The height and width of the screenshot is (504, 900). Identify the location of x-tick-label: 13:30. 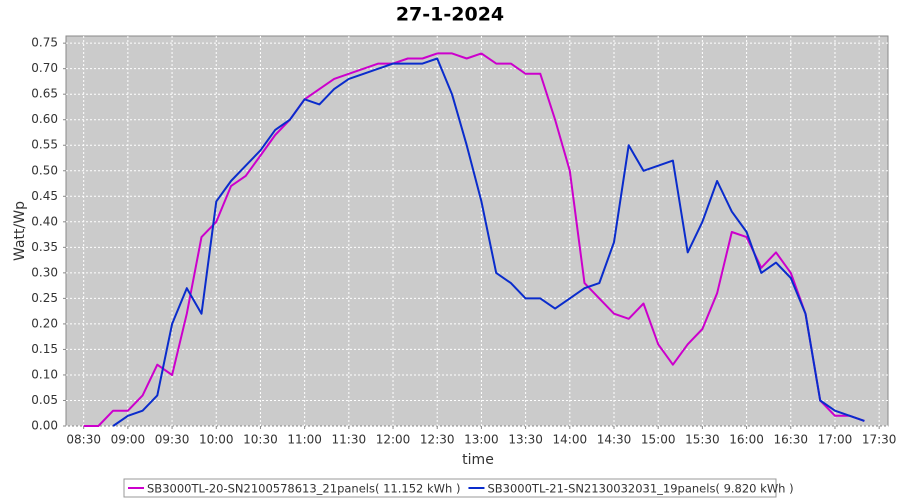
(525, 440).